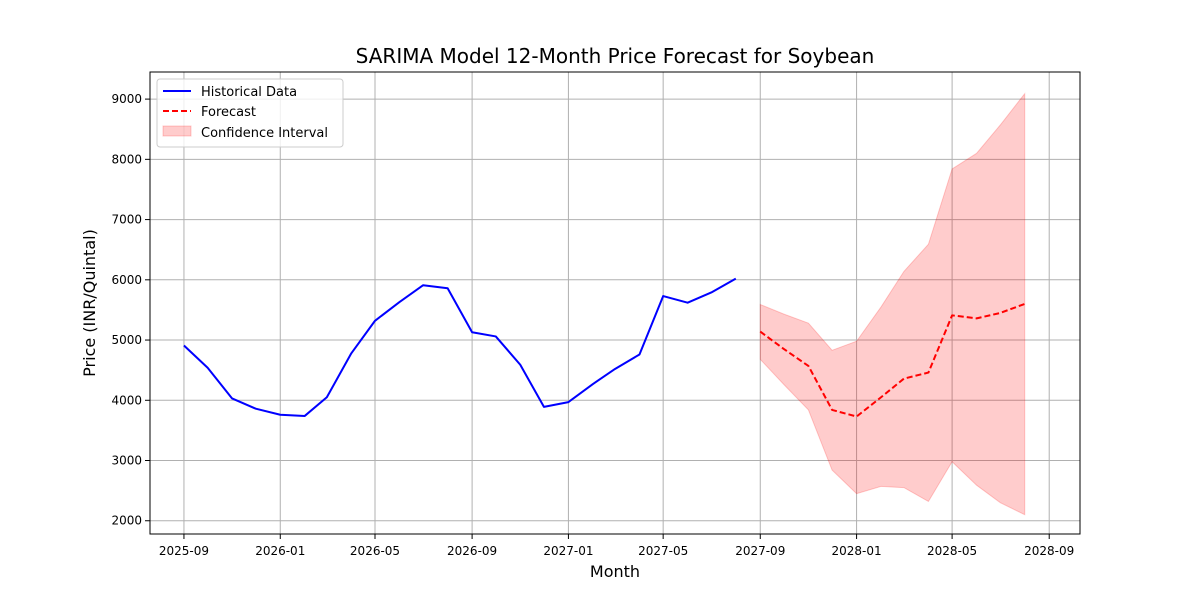 The image size is (1200, 600). What do you see at coordinates (663, 551) in the screenshot?
I see `x-tick-label: 2027-05` at bounding box center [663, 551].